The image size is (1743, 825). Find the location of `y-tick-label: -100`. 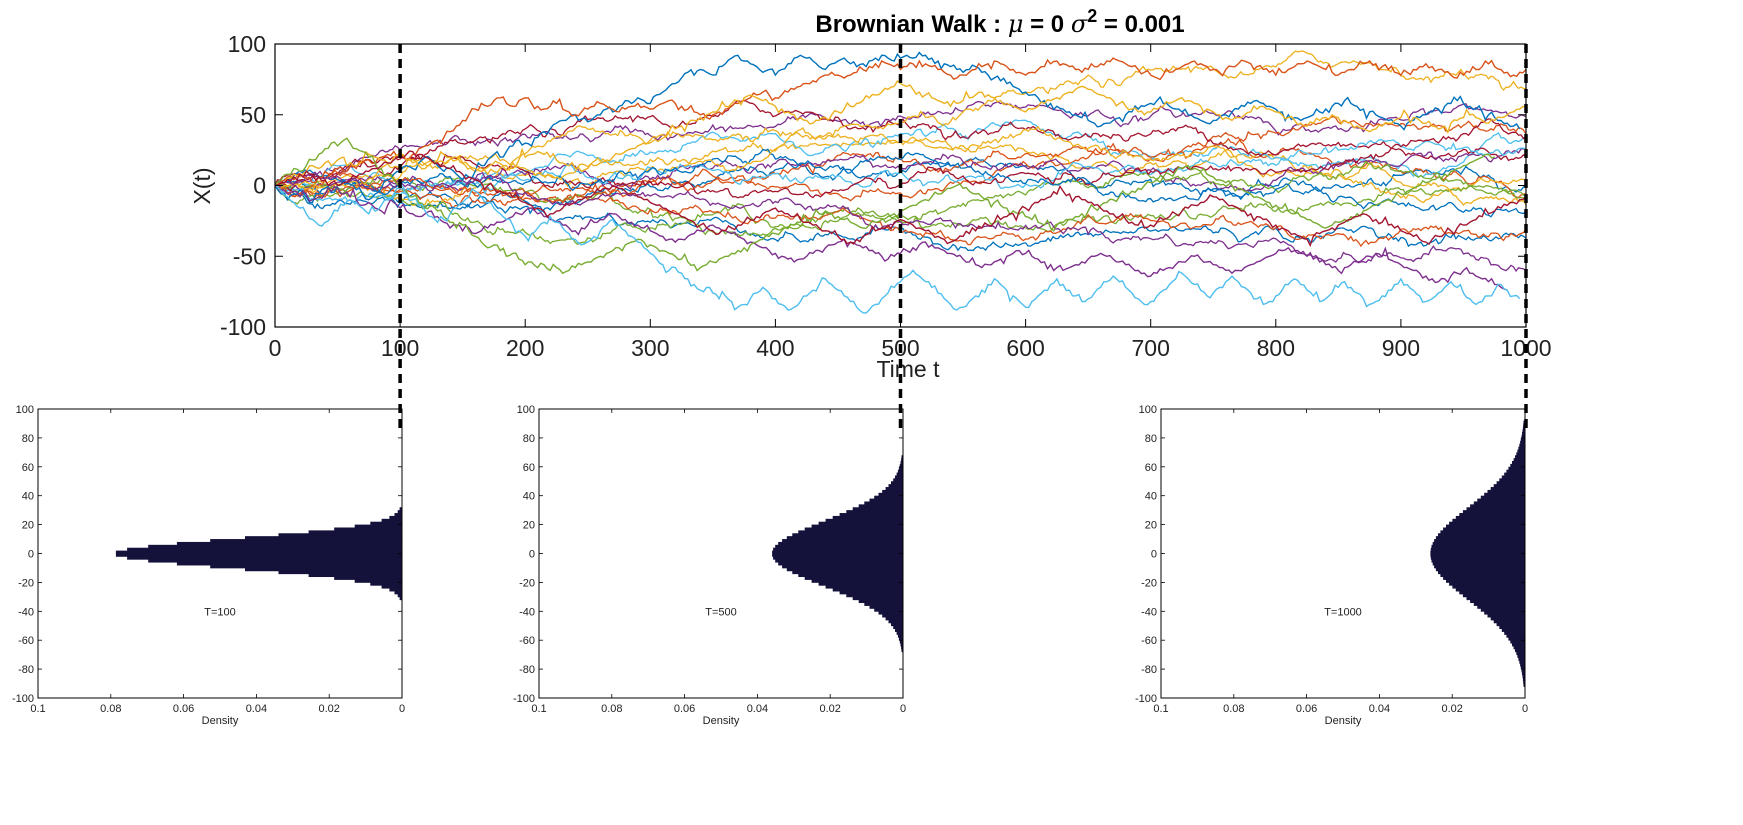

y-tick-label: -100 is located at coordinates (524, 699).